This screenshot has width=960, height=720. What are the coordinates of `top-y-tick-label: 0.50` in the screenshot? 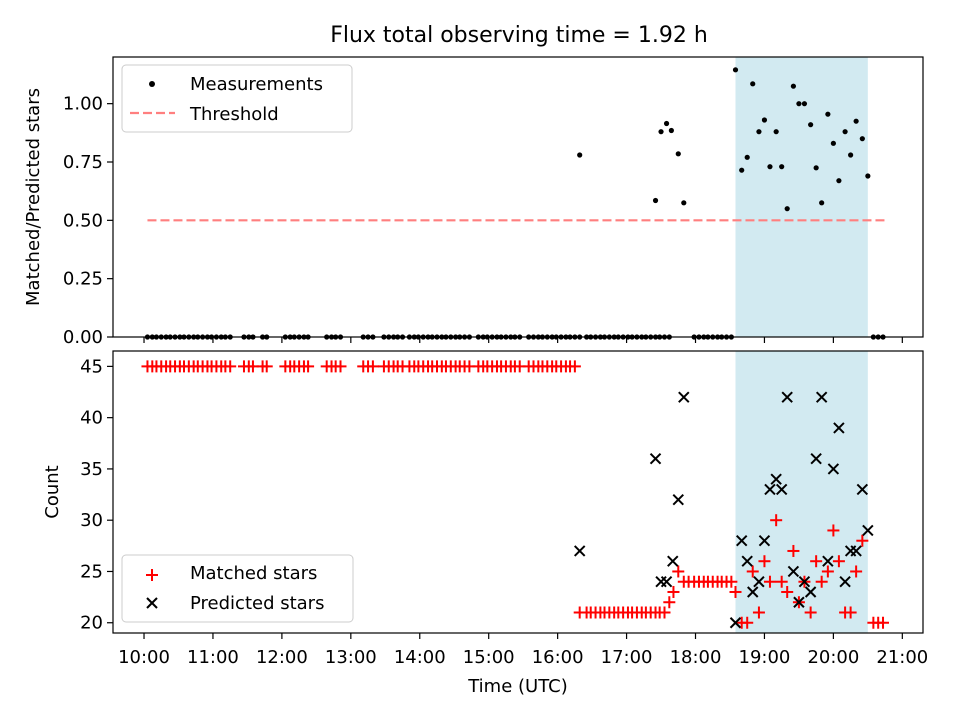 It's located at (83, 220).